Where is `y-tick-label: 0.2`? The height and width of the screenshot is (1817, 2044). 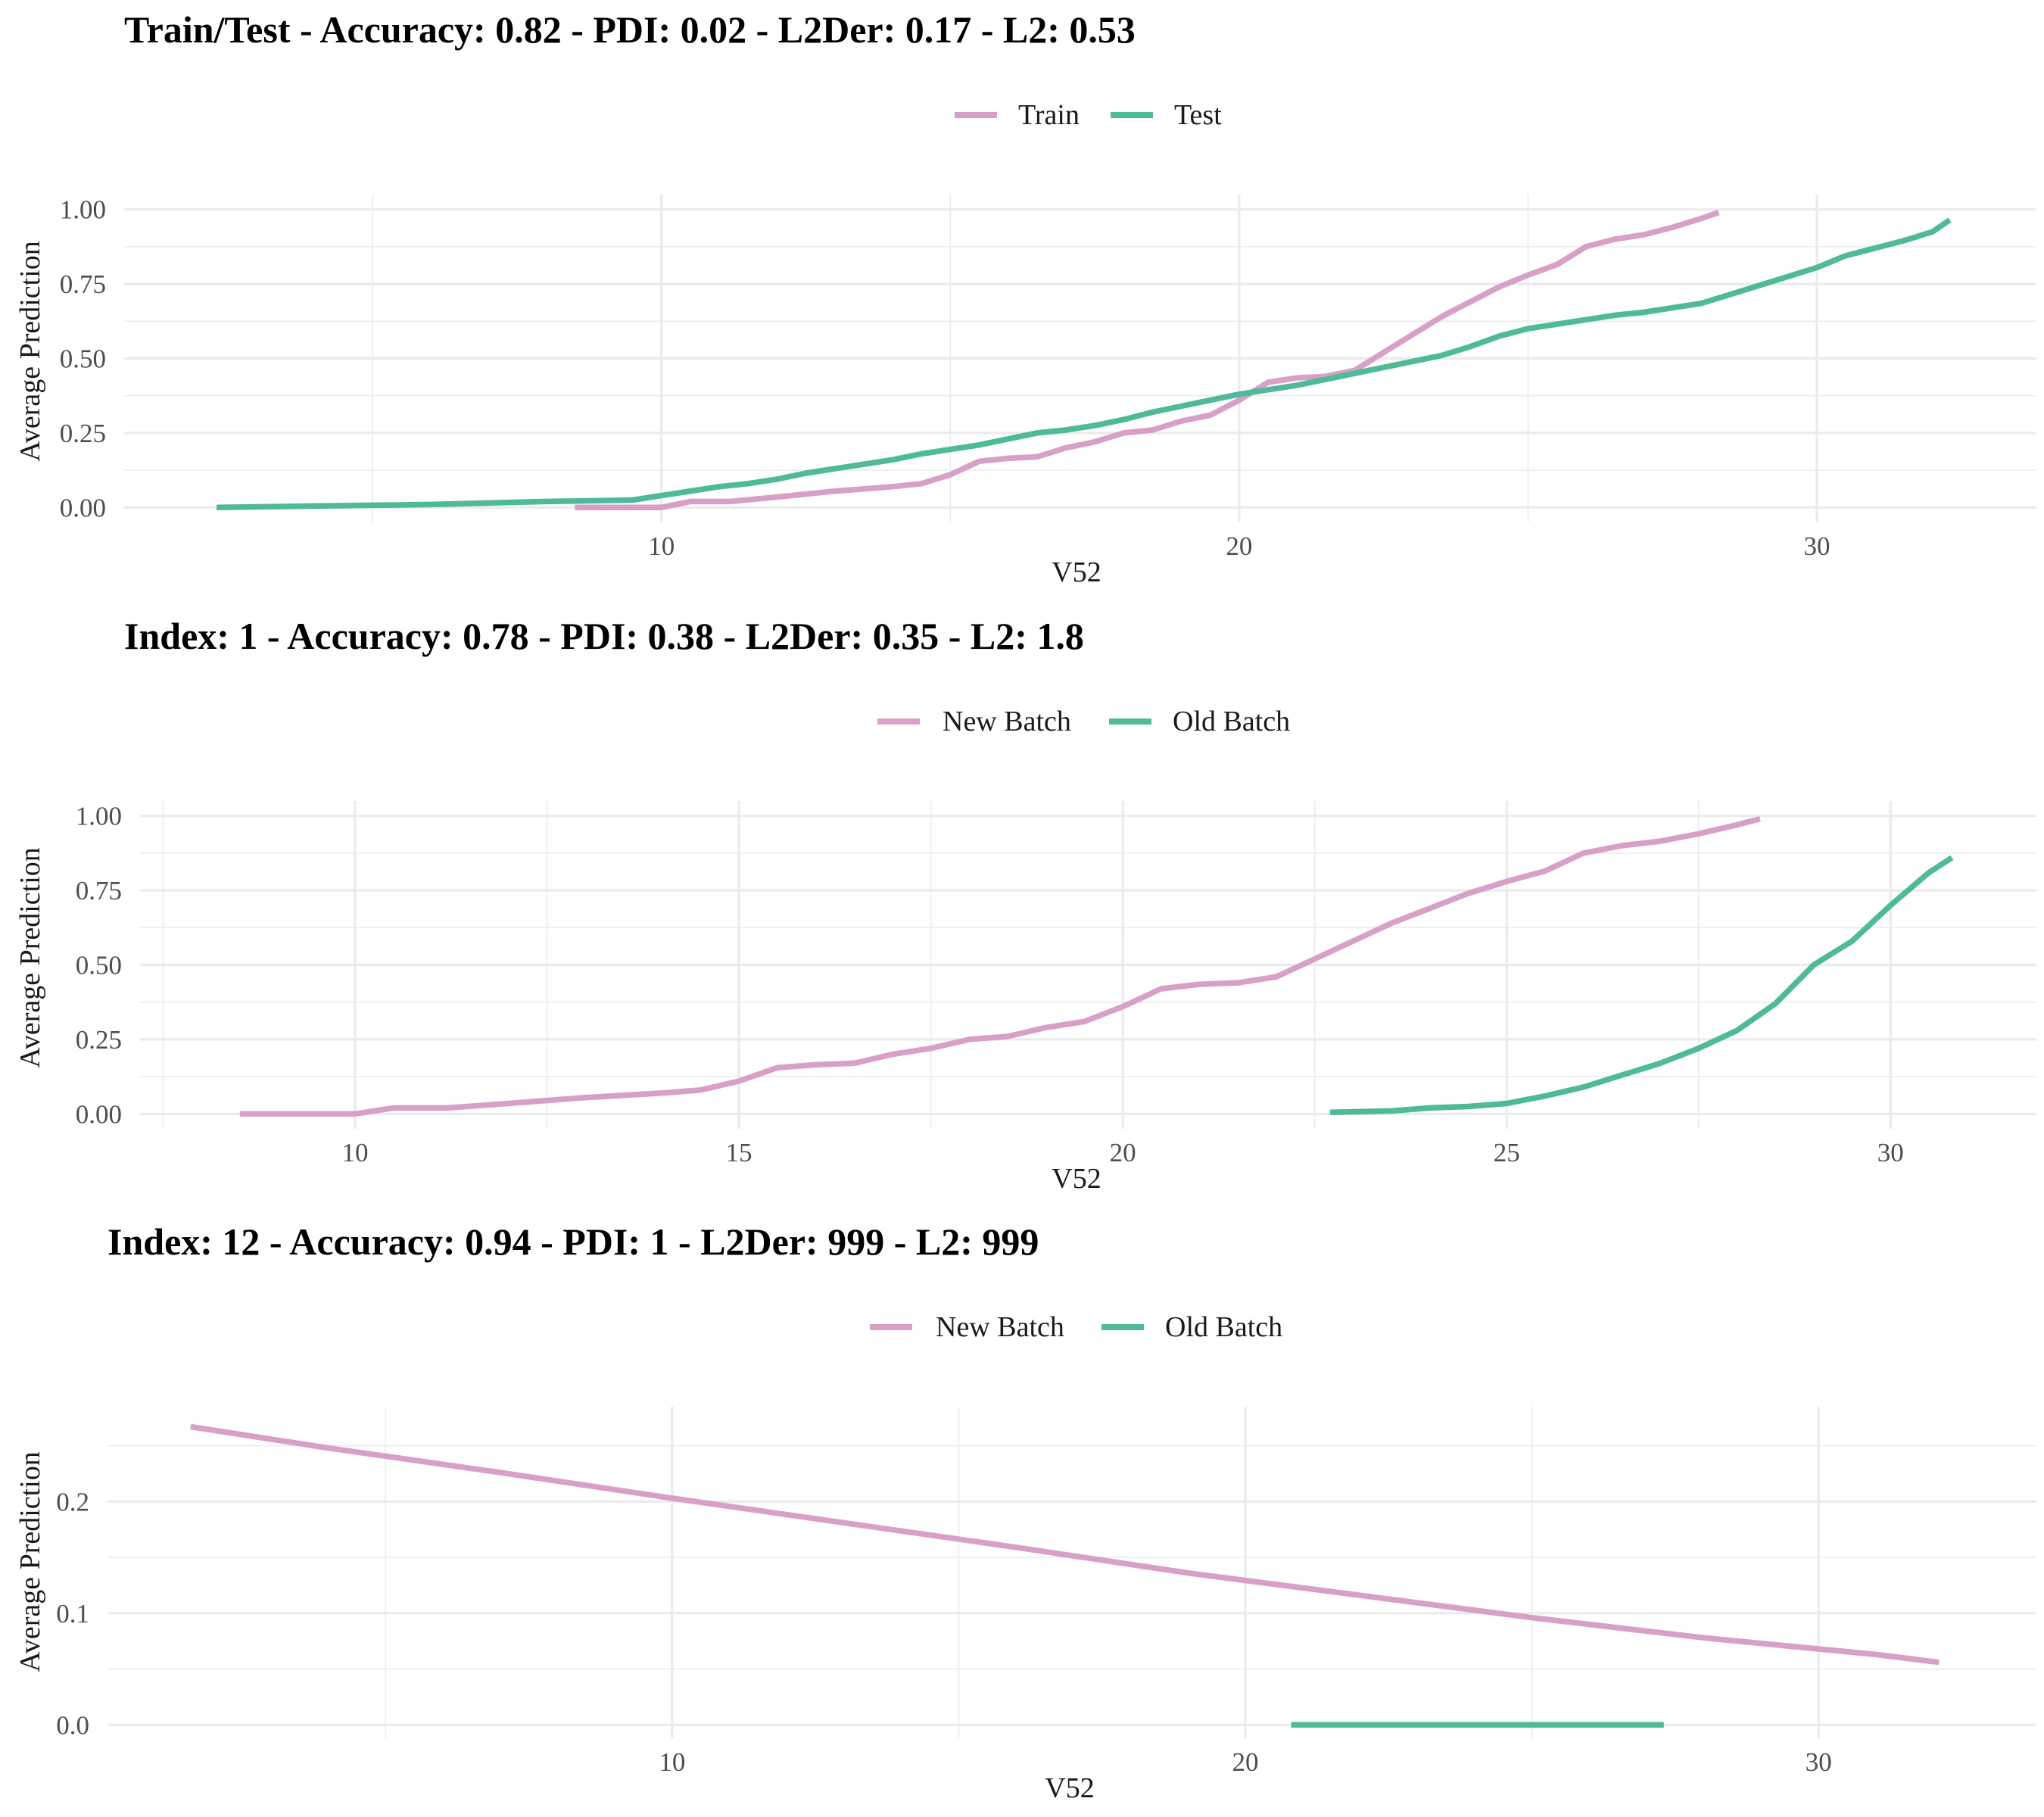 y-tick-label: 0.2 is located at coordinates (72, 1501).